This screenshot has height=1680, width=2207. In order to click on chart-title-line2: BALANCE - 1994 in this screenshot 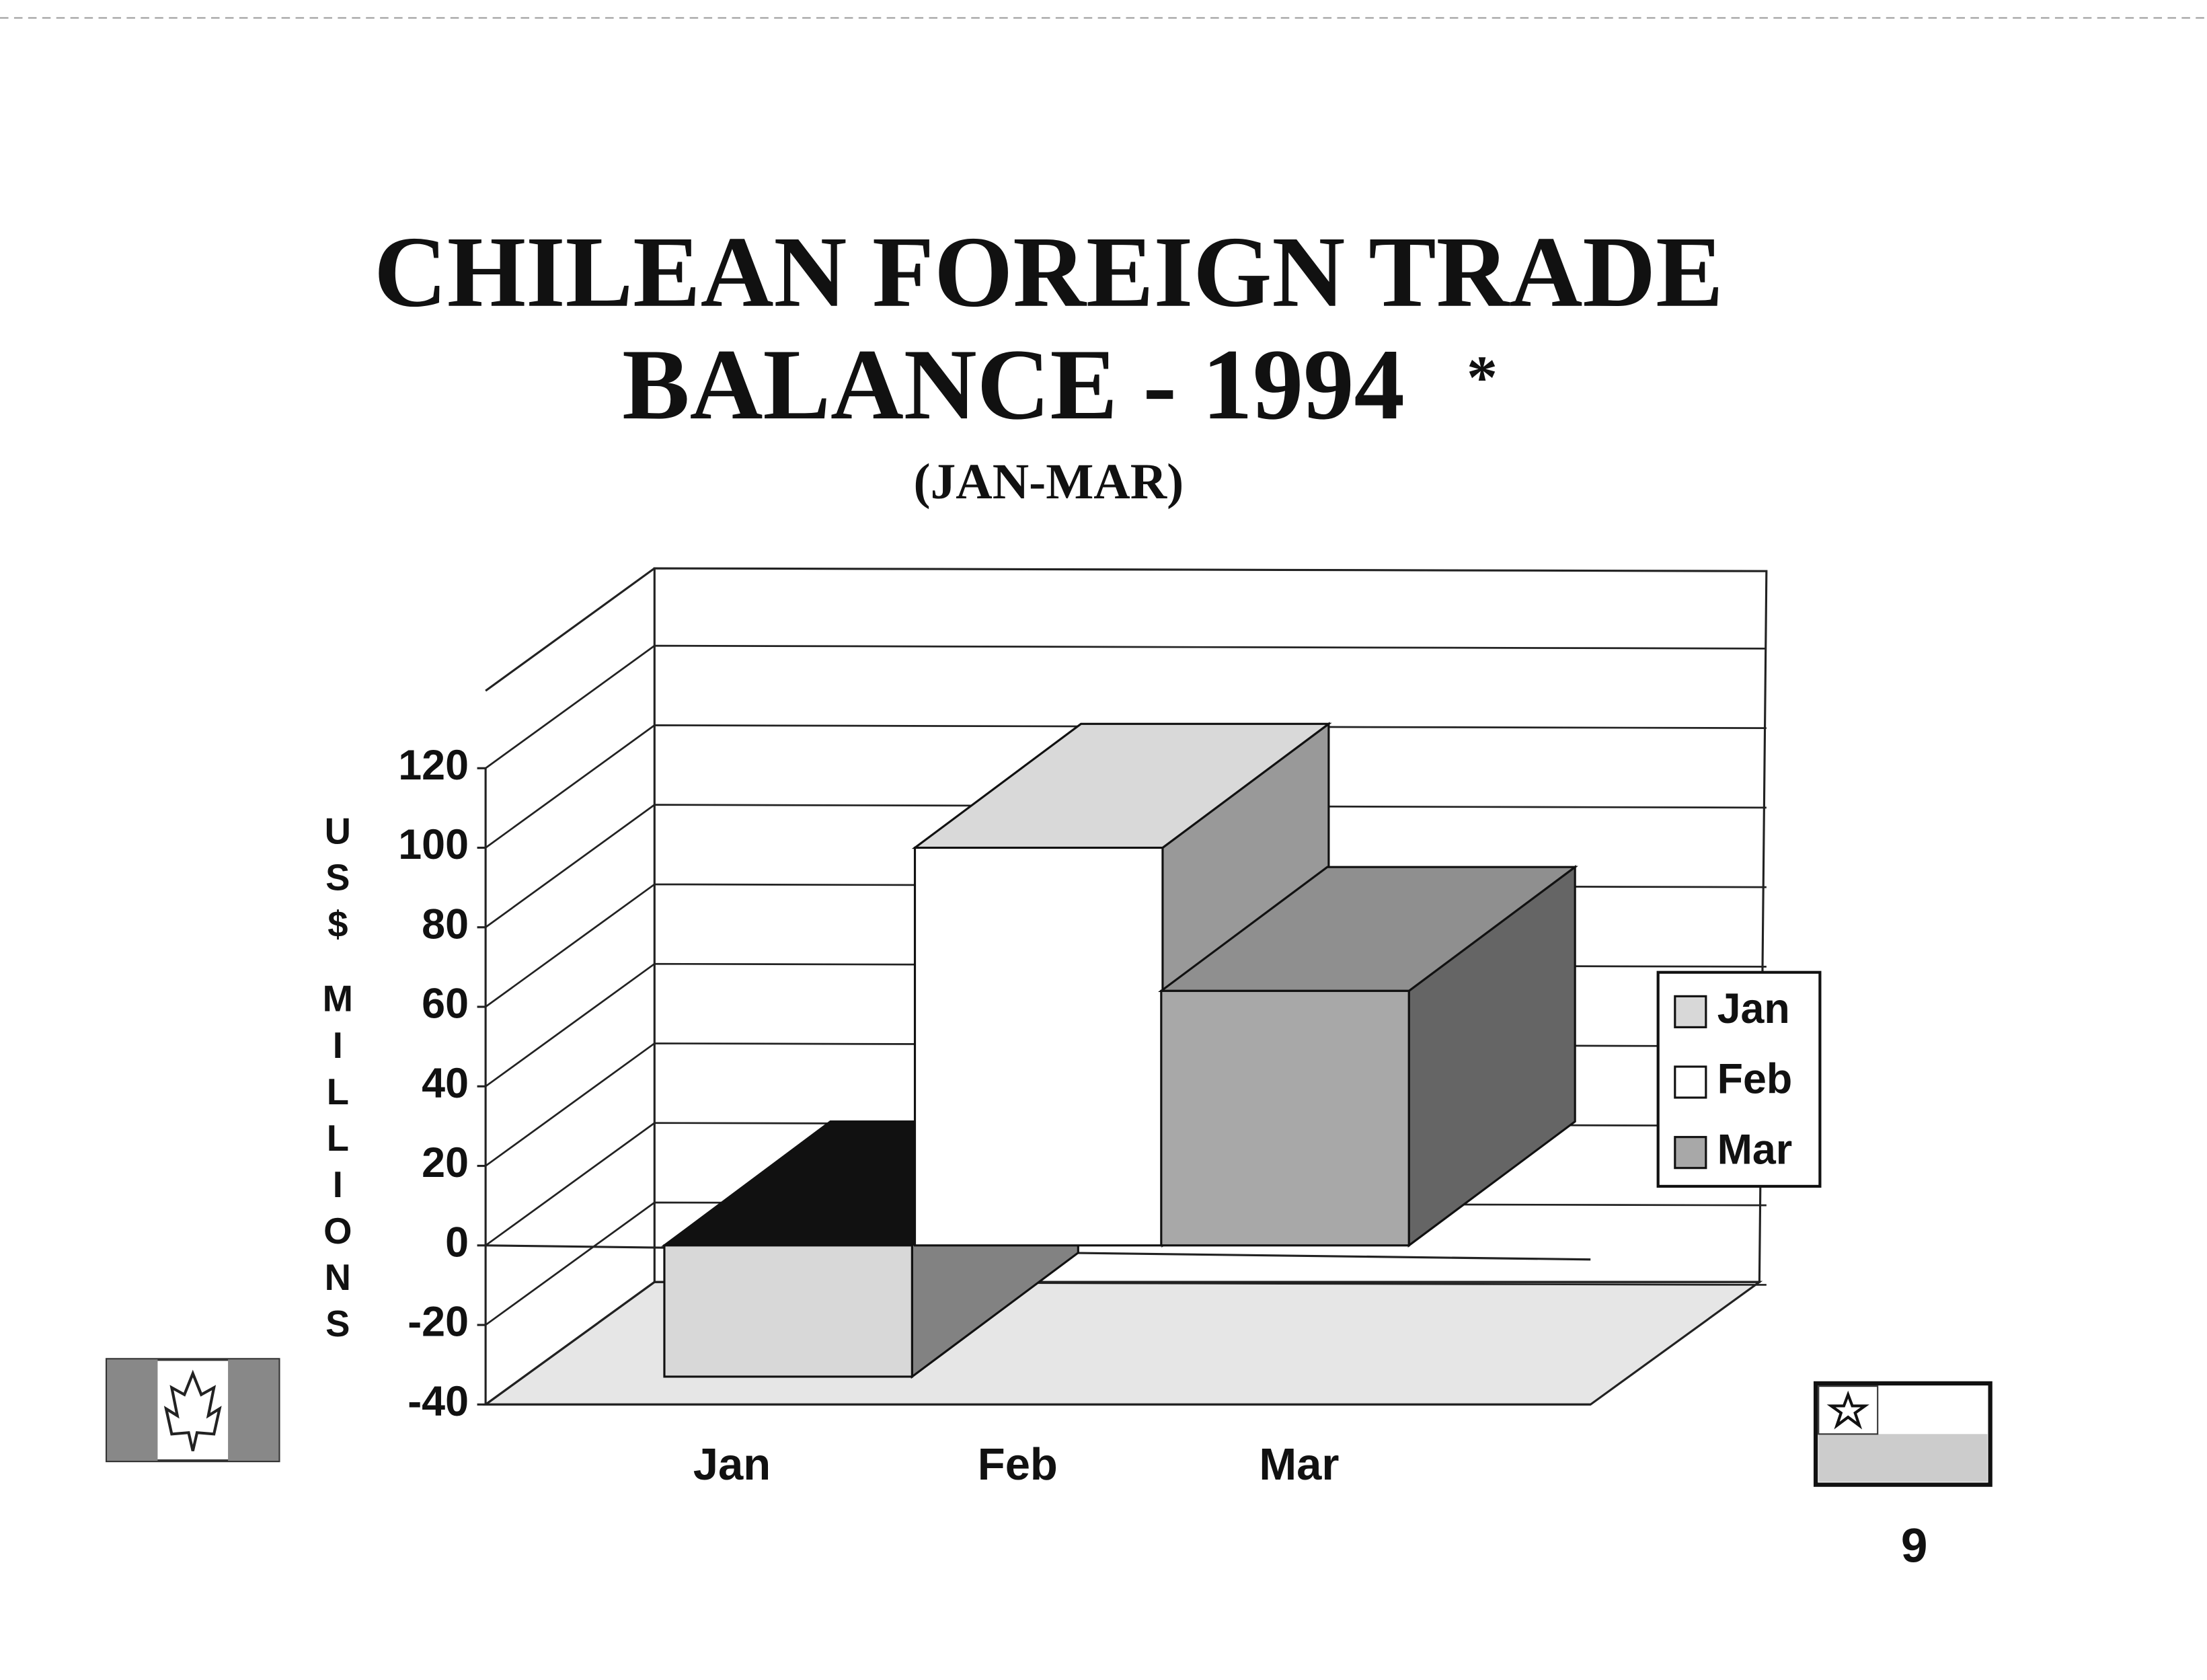, I will do `click(1013, 385)`.